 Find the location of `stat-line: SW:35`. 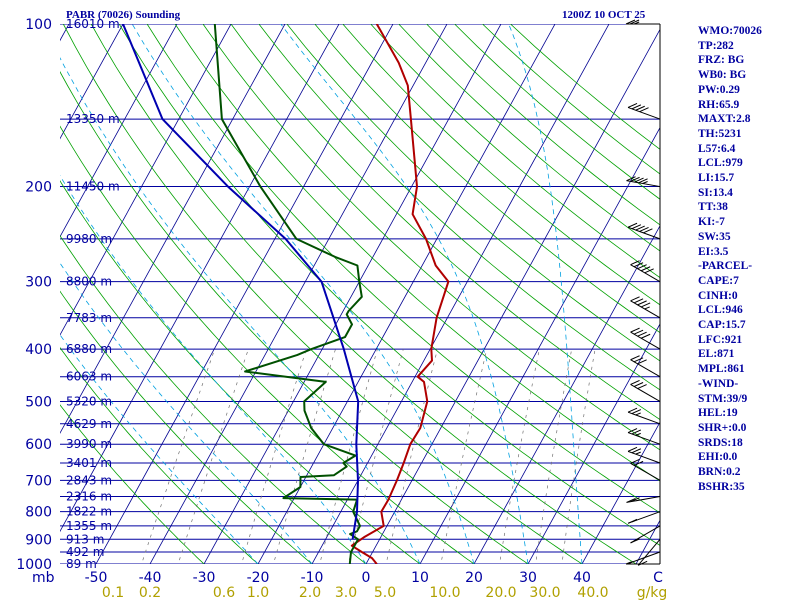

stat-line: SW:35 is located at coordinates (714, 236).